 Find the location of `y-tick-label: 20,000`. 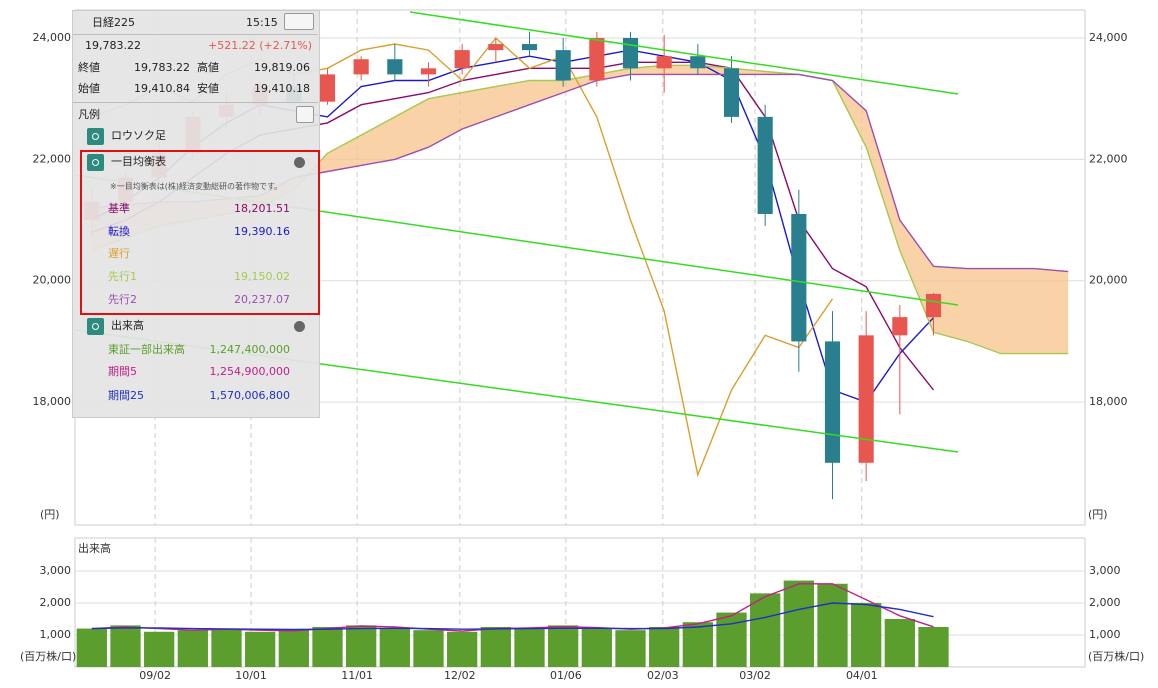

y-tick-label: 20,000 is located at coordinates (52, 280).